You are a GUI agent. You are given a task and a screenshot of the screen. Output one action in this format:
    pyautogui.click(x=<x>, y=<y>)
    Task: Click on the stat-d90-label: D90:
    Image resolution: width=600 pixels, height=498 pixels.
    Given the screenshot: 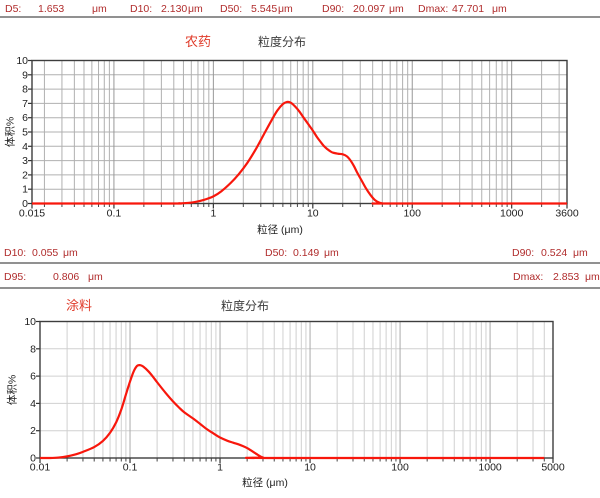 What is the action you would take?
    pyautogui.click(x=333, y=9)
    